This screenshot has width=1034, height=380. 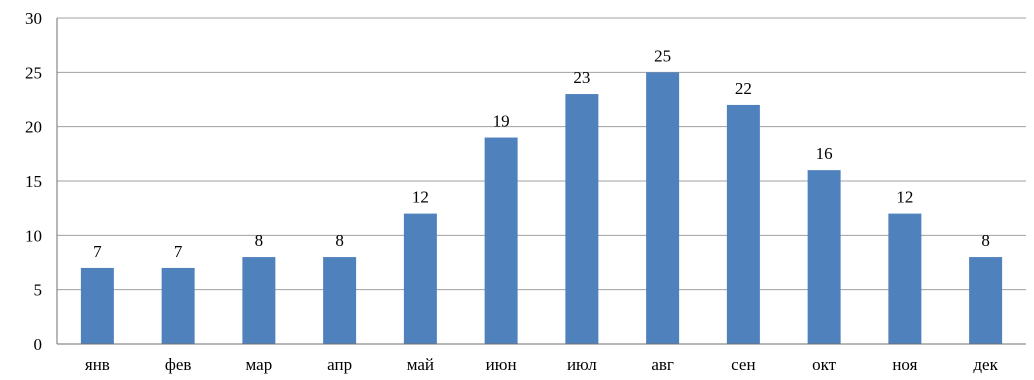 What do you see at coordinates (662, 364) in the screenshot?
I see `x-tick-label: авг` at bounding box center [662, 364].